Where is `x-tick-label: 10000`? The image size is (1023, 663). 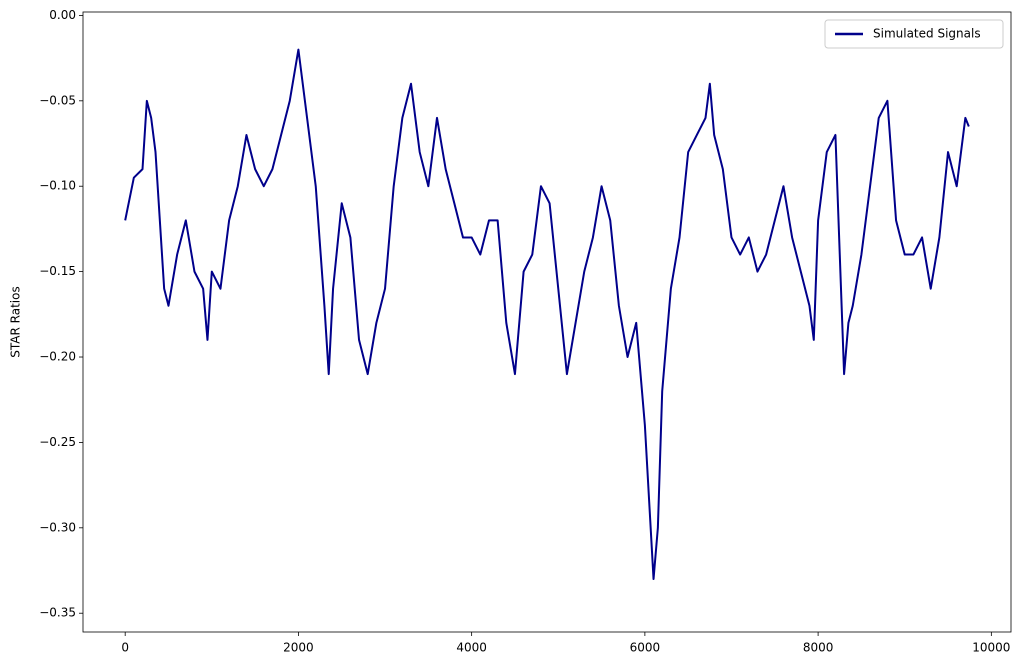 x-tick-label: 10000 is located at coordinates (991, 648).